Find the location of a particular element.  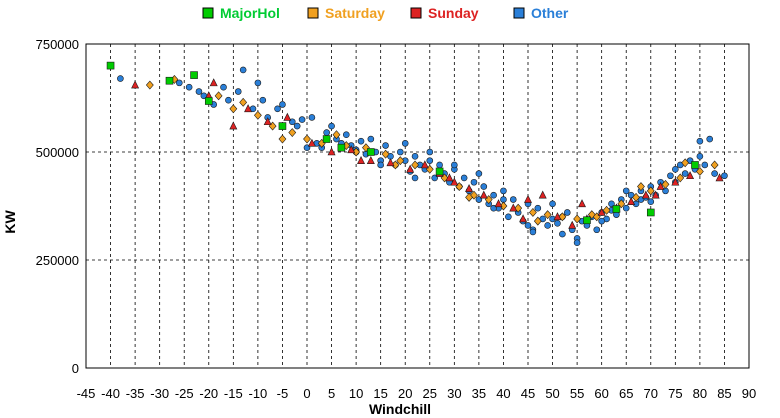

x-tick-label: -35 is located at coordinates (135, 393).